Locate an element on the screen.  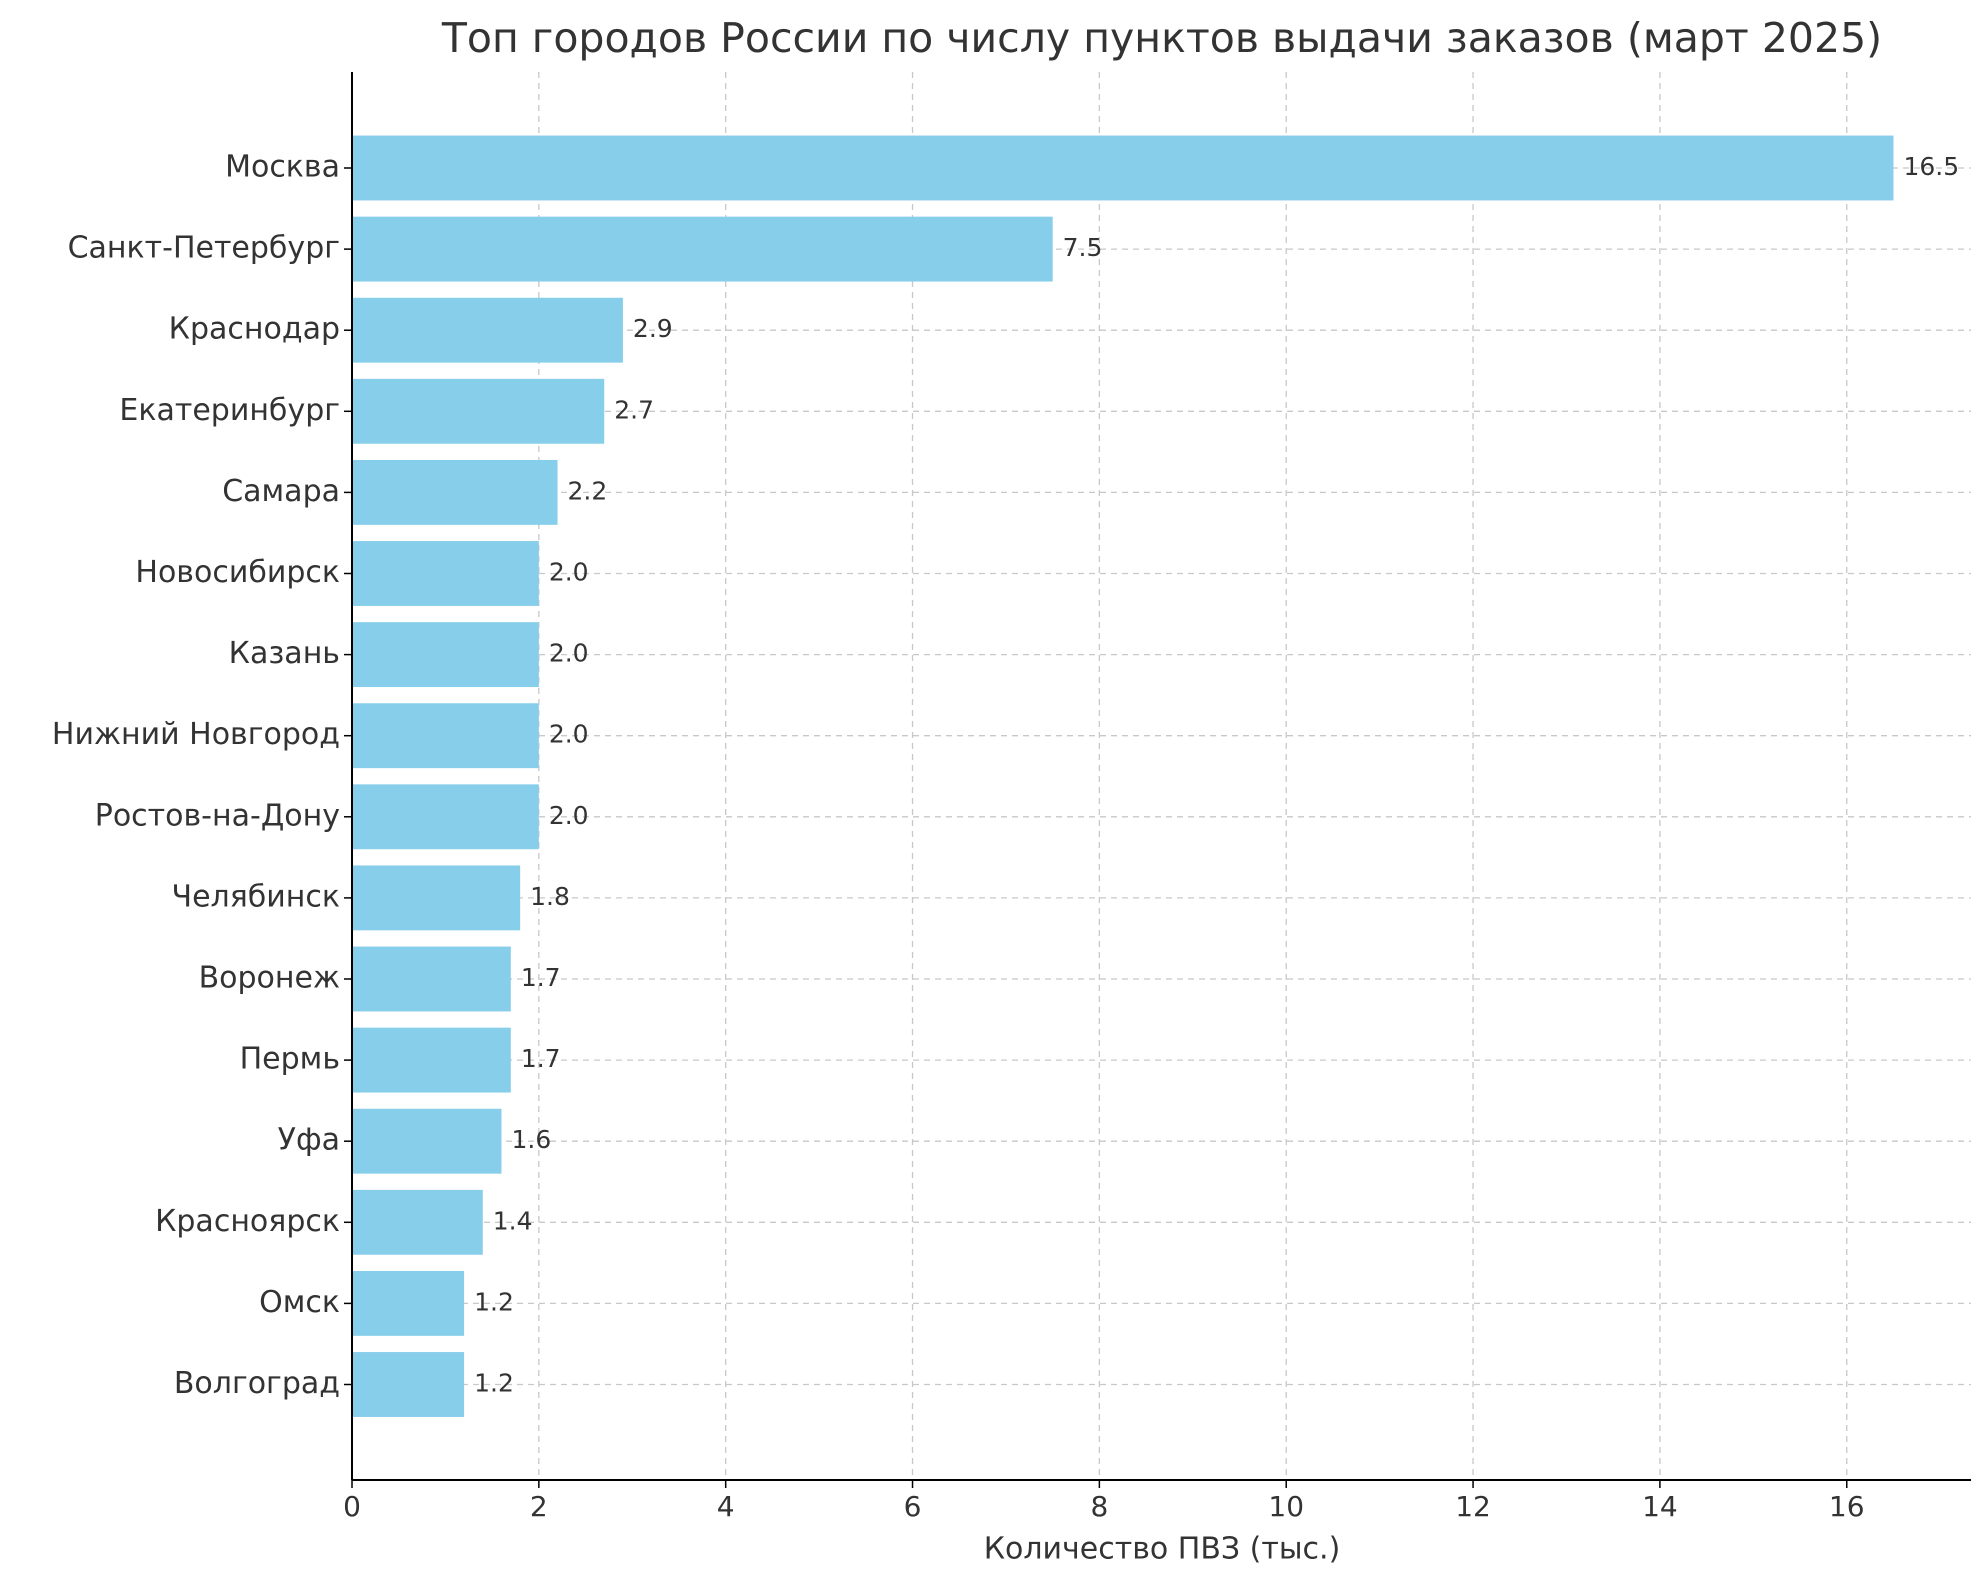
y-tick-label: Воронеж is located at coordinates (269, 978).